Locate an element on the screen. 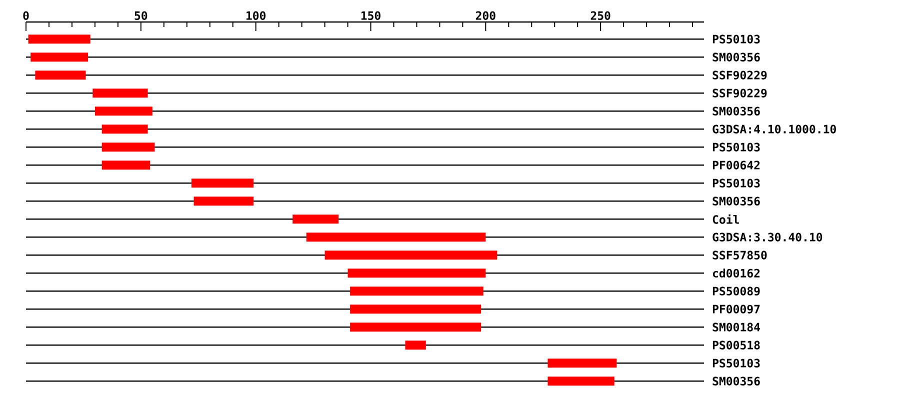  y-tick-label: cd00162 is located at coordinates (736, 273).